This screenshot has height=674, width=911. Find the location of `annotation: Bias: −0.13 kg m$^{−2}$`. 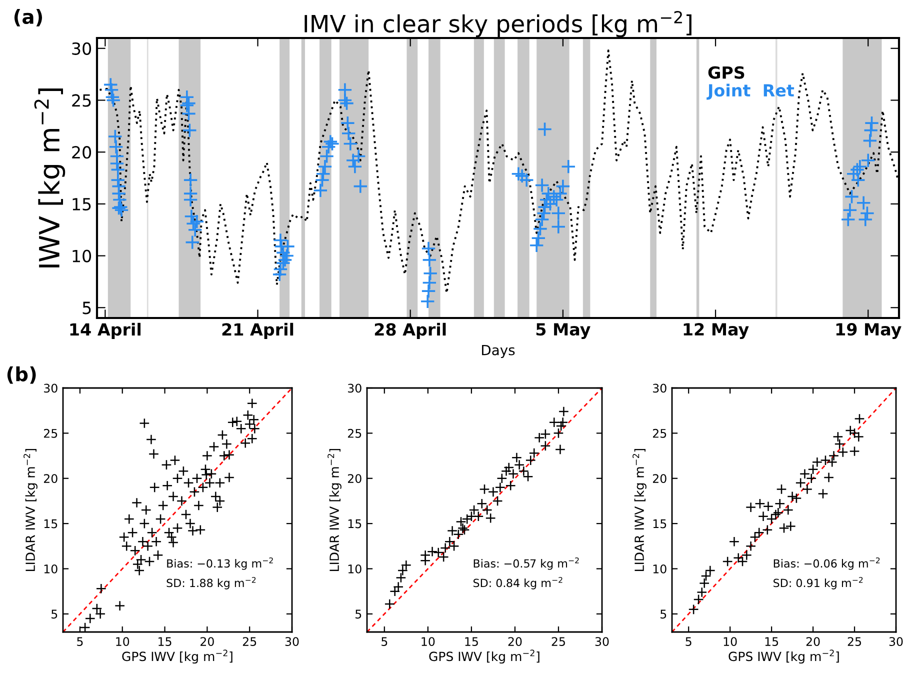

annotation: Bias: −0.13 kg m$^{−2}$ is located at coordinates (220, 563).